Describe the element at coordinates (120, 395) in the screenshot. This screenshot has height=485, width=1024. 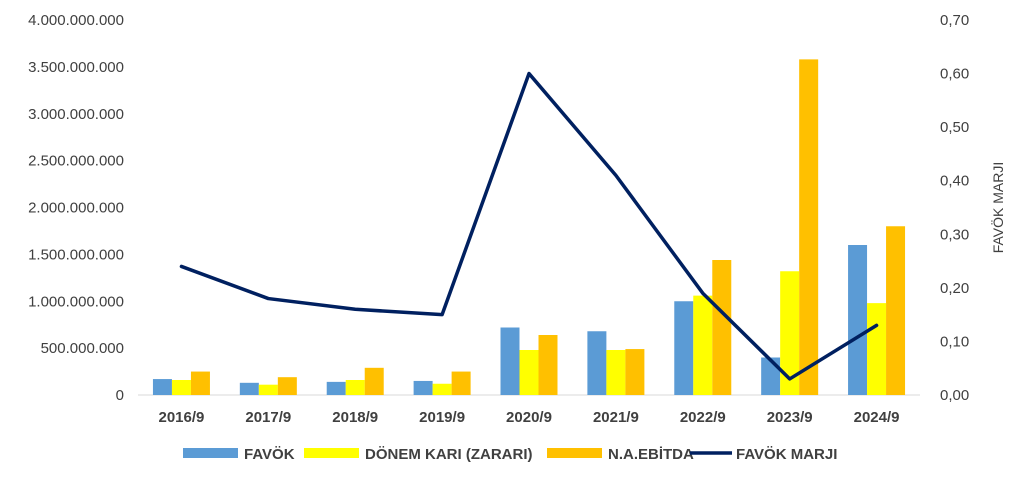
I see `y-left-tick-label: 0` at that location.